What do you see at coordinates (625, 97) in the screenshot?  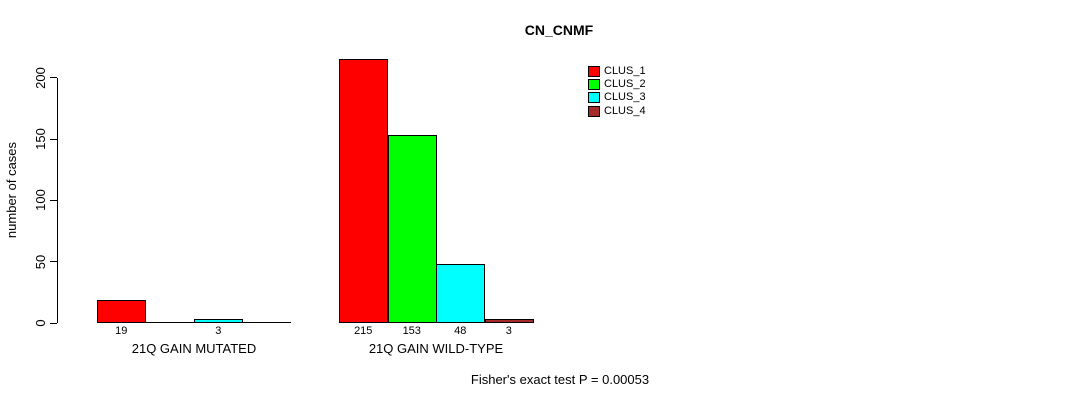 I see `legend-label: CLUS_3` at bounding box center [625, 97].